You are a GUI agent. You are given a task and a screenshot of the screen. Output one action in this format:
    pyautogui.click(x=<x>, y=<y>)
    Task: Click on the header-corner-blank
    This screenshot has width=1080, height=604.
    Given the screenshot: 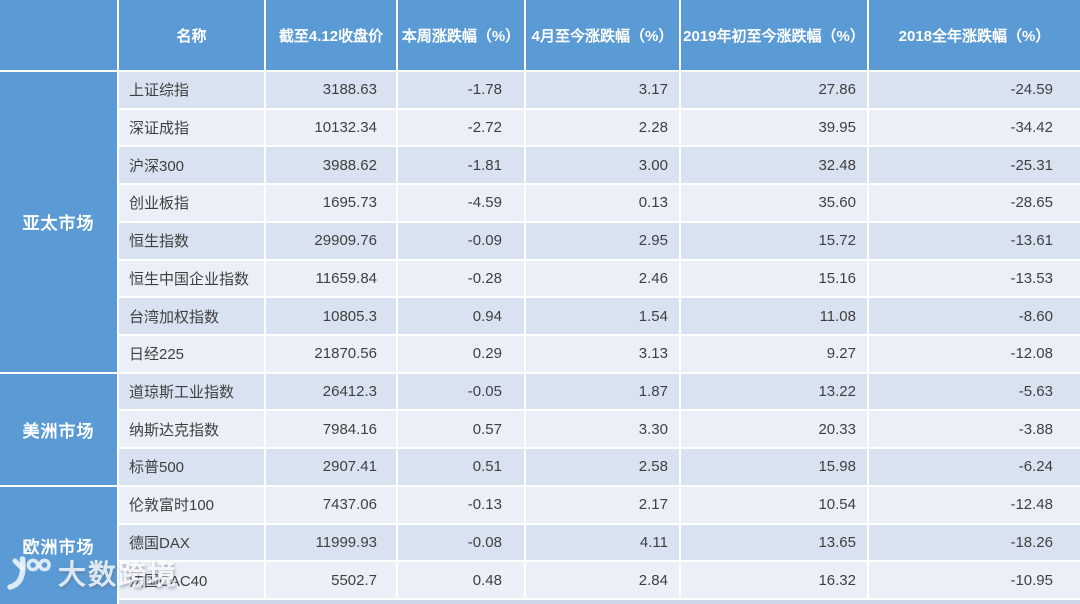 What is the action you would take?
    pyautogui.click(x=58, y=35)
    